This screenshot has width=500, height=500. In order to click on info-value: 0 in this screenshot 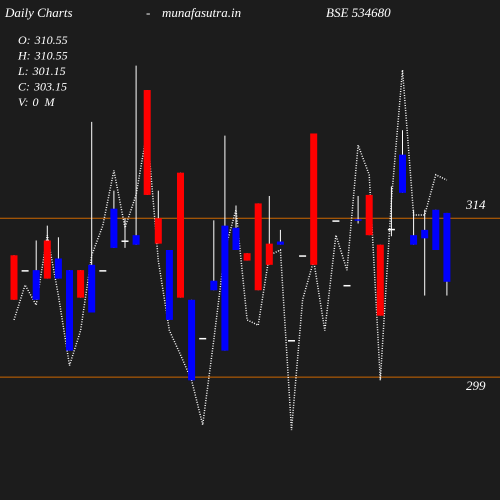, I will do `click(36, 102)`.